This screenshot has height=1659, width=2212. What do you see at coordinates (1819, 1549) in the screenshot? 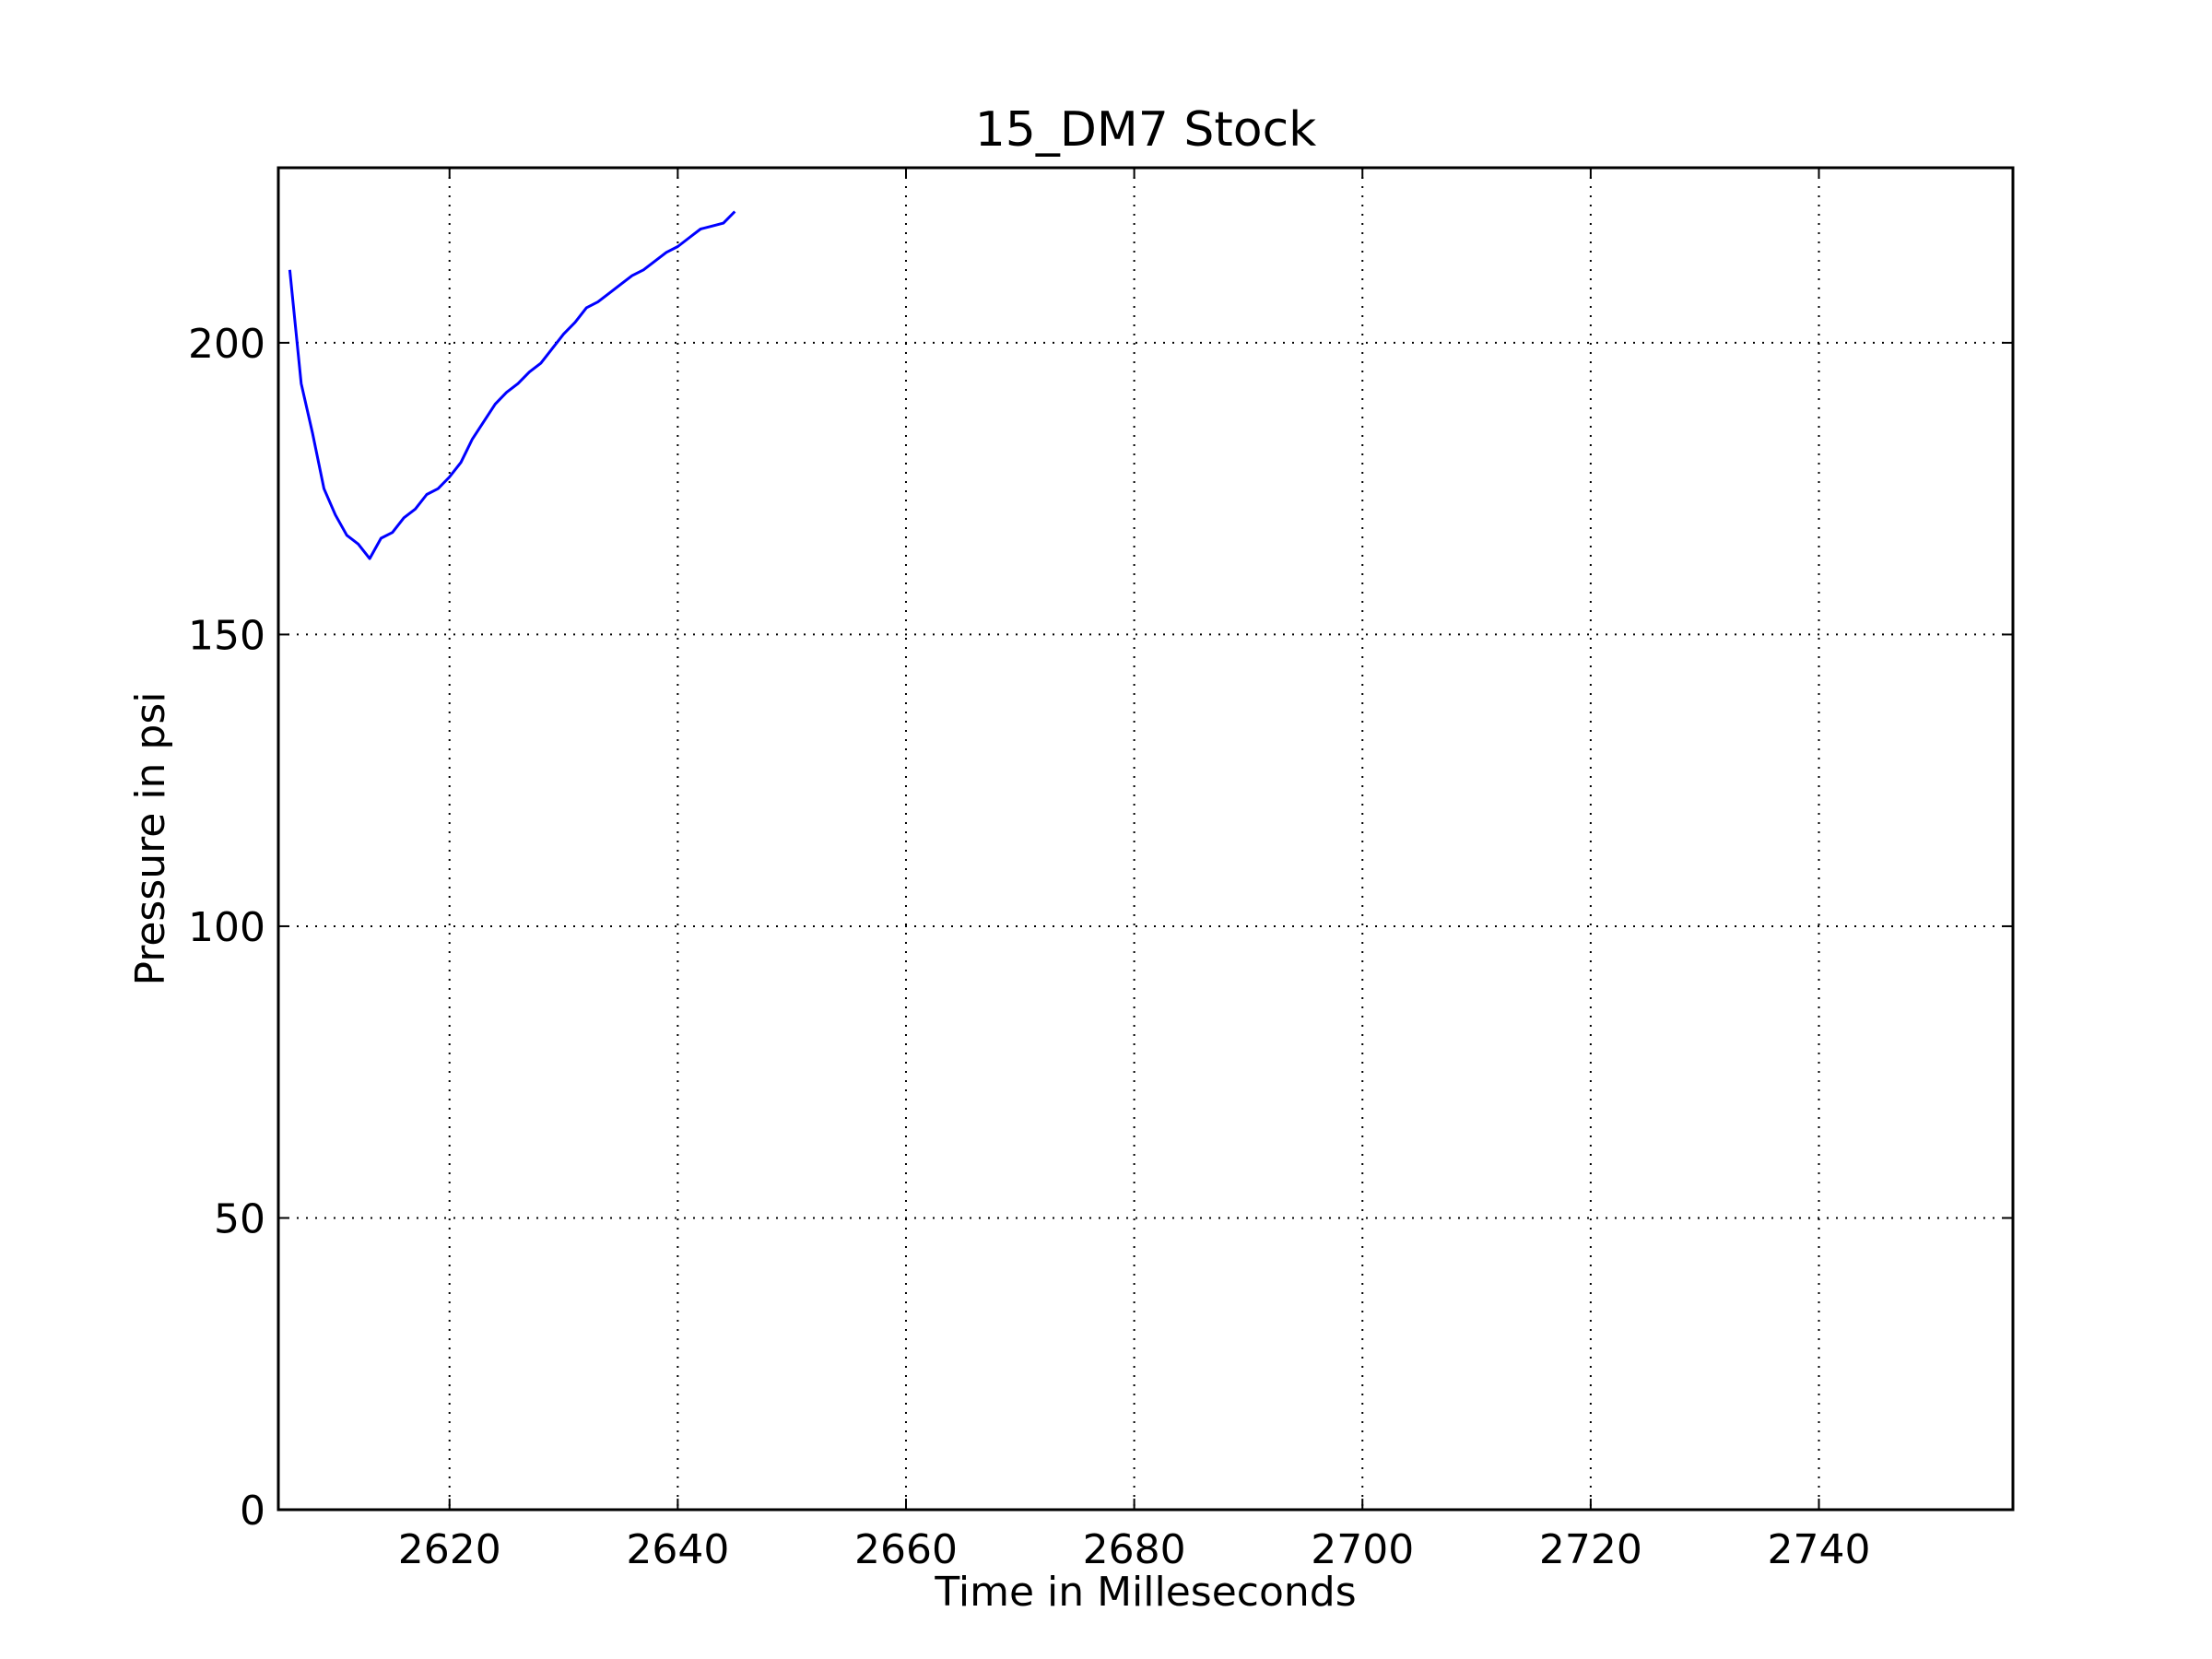
I see `x-tick-label-2740: 2740` at bounding box center [1819, 1549].